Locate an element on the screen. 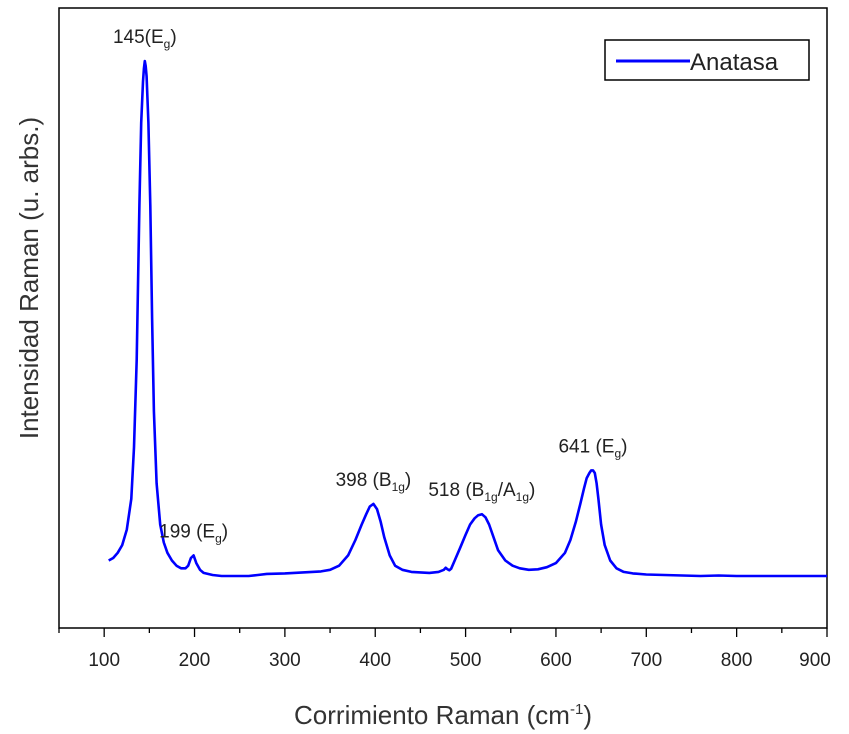 This screenshot has width=849, height=734. peak-label: 199 (Eg) is located at coordinates (193, 533).